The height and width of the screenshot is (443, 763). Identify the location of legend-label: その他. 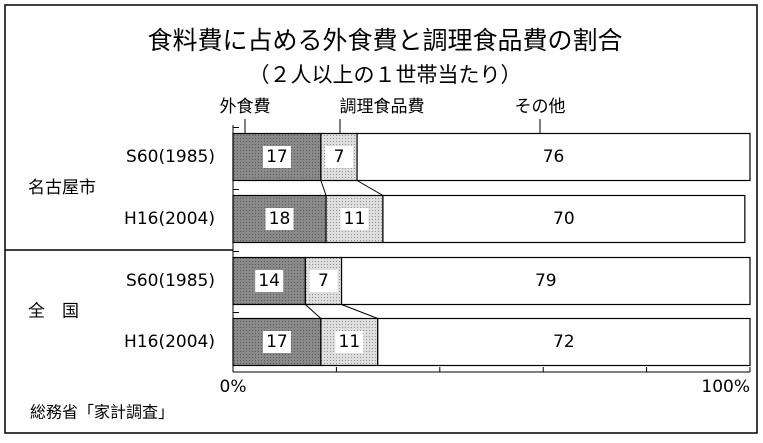
(540, 107).